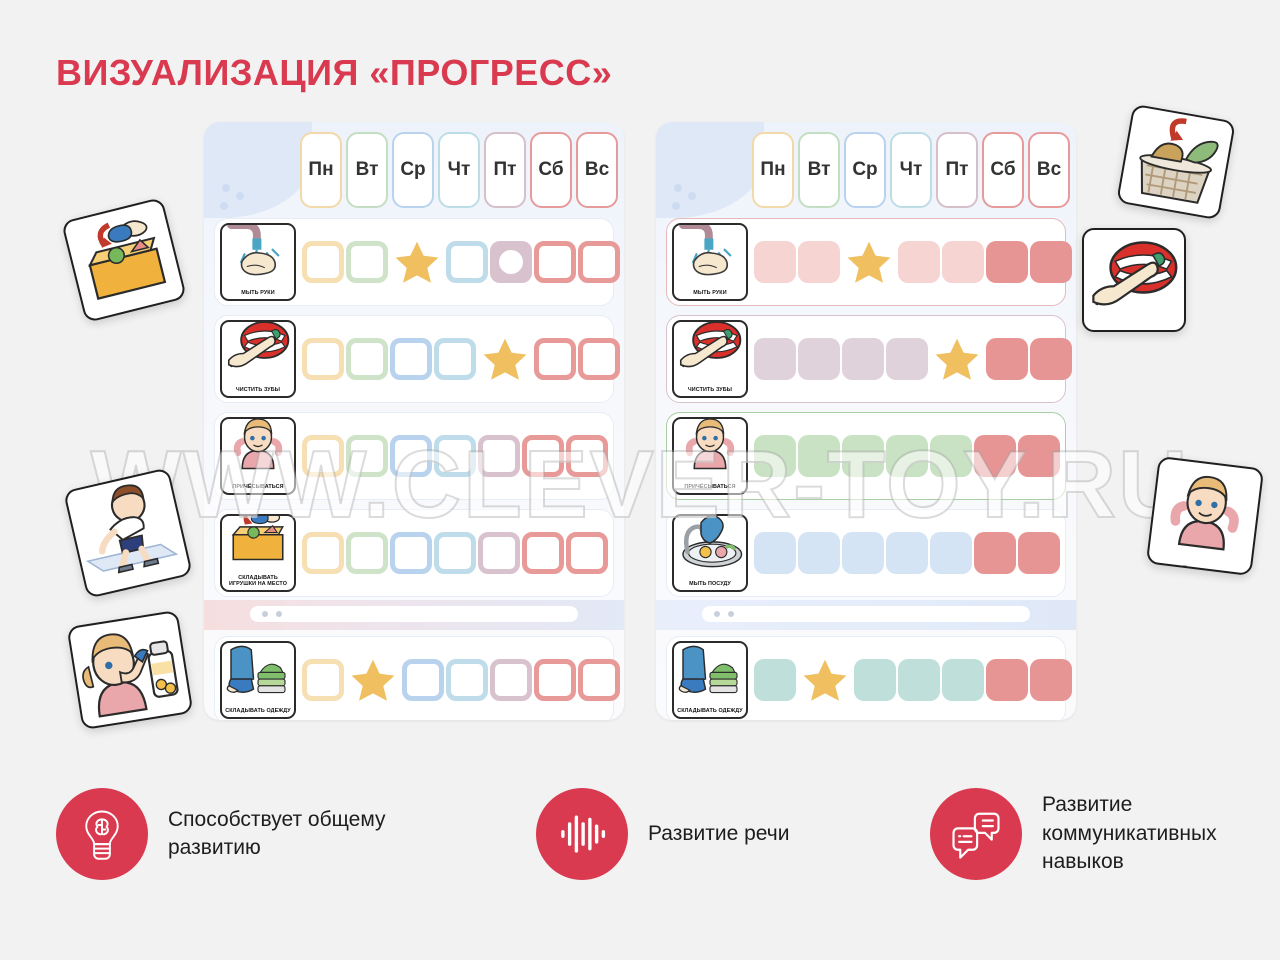 The width and height of the screenshot is (1280, 960). I want to click on pictogram-card-teeth: ЧИСТИТЬ ЗУБЫ, so click(1134, 280).